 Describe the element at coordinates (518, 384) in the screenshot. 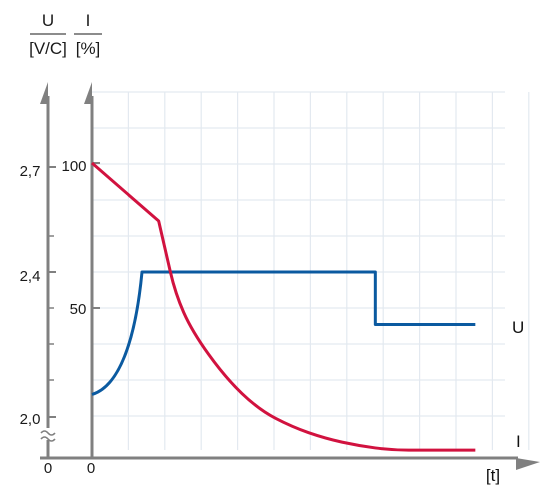

I see `series-labels: U I` at that location.